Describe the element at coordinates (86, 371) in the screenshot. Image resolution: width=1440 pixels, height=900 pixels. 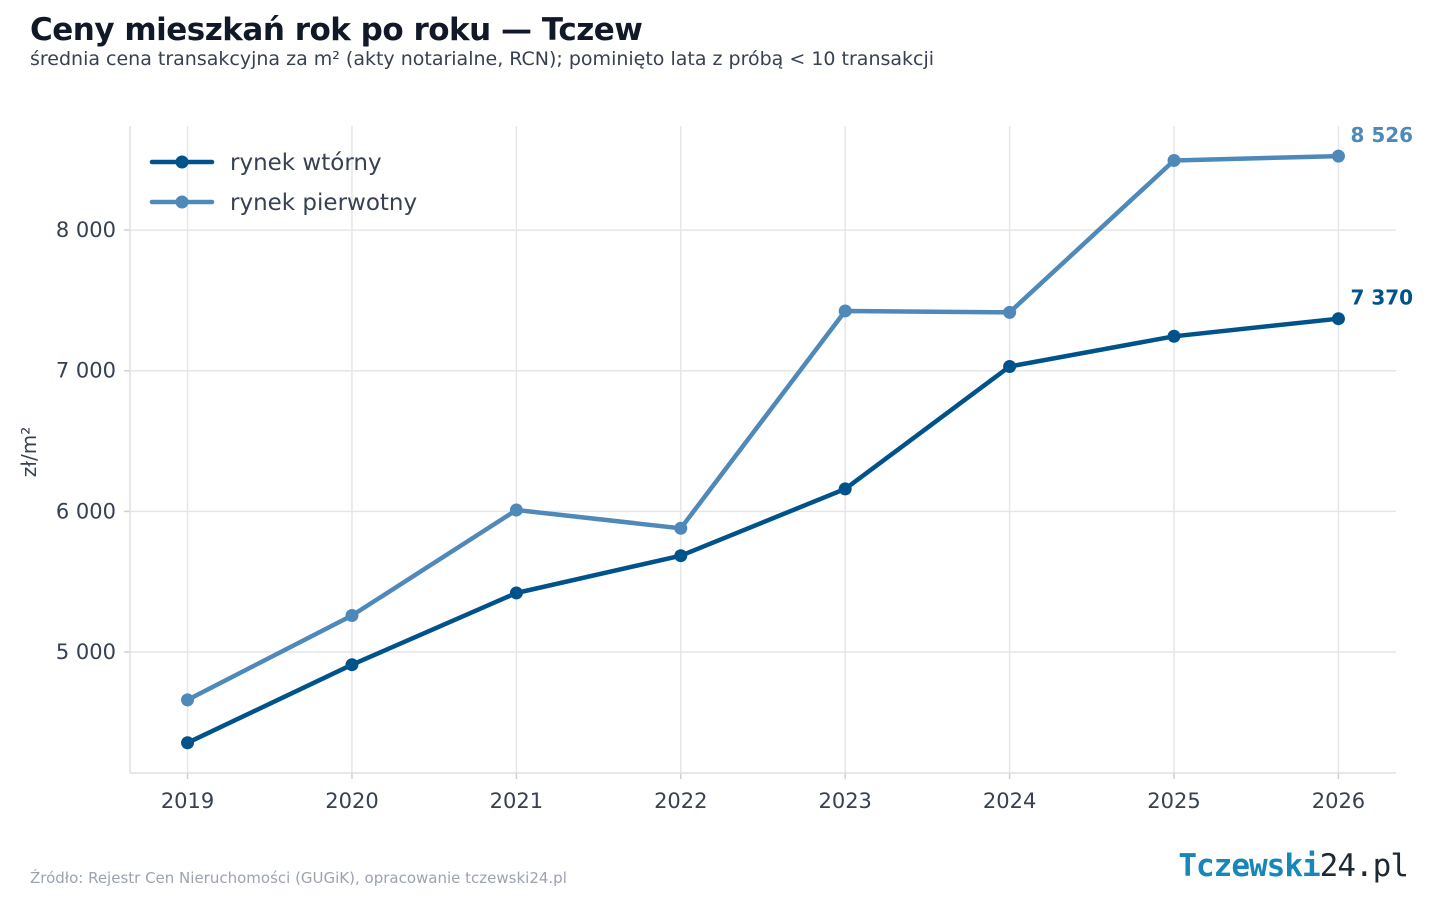
I see `y-tick-label: 7 000` at that location.